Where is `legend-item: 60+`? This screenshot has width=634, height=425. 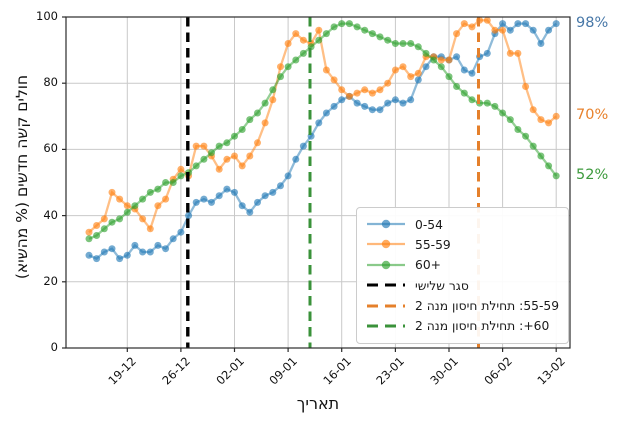 legend-item: 60+ is located at coordinates (462, 265).